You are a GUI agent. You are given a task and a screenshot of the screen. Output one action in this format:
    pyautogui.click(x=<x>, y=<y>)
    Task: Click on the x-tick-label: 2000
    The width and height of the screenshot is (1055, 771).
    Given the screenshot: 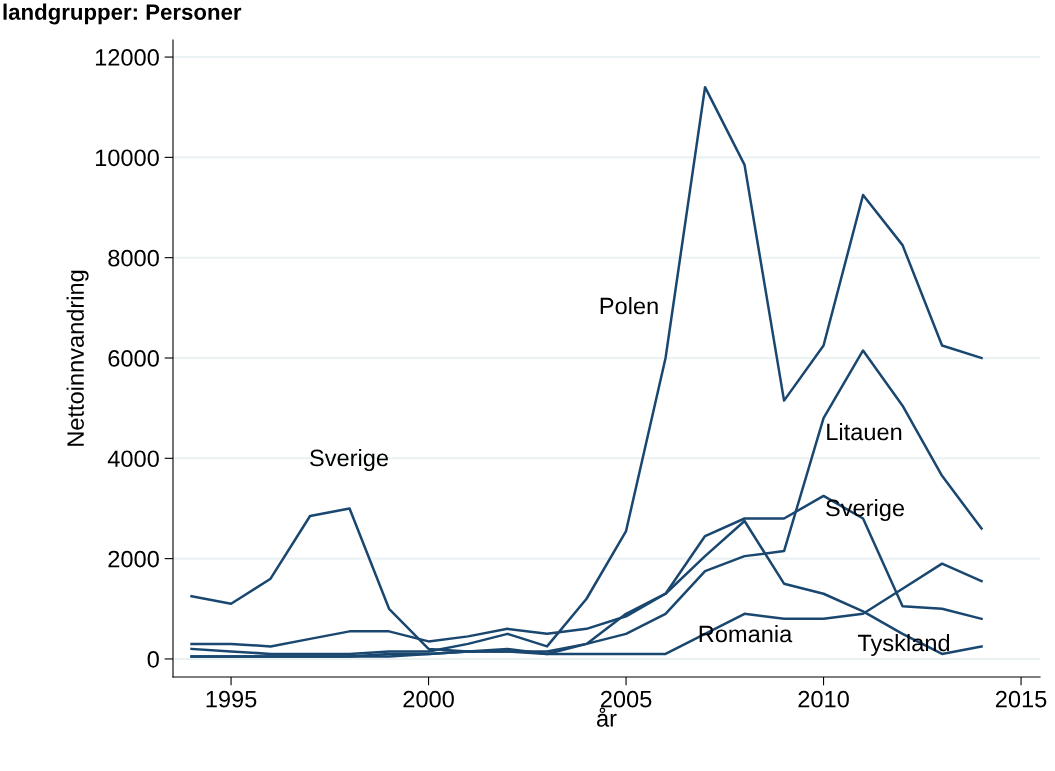 What is the action you would take?
    pyautogui.click(x=428, y=699)
    